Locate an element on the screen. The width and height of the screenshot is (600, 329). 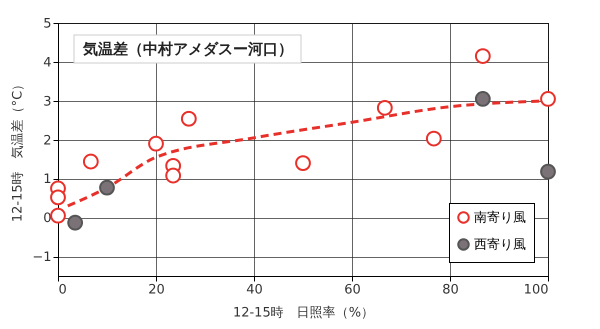
y-tick-label: 3 is located at coordinates (47, 102).